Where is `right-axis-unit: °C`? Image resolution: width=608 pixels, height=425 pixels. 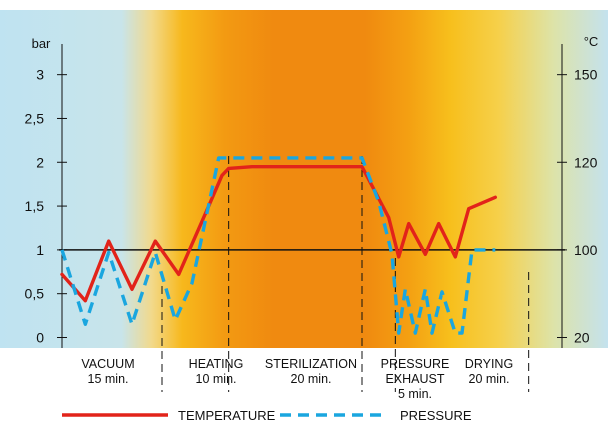 right-axis-unit: °C is located at coordinates (591, 41).